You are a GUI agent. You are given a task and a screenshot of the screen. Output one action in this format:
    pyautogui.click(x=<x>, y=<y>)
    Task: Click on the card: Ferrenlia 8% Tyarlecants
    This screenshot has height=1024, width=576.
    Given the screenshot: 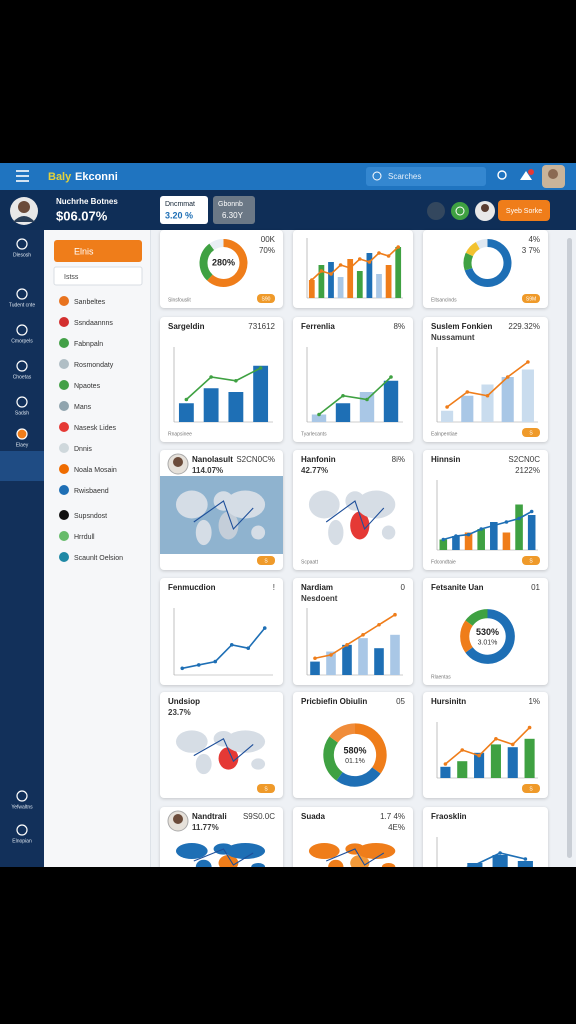 What is the action you would take?
    pyautogui.click(x=353, y=379)
    